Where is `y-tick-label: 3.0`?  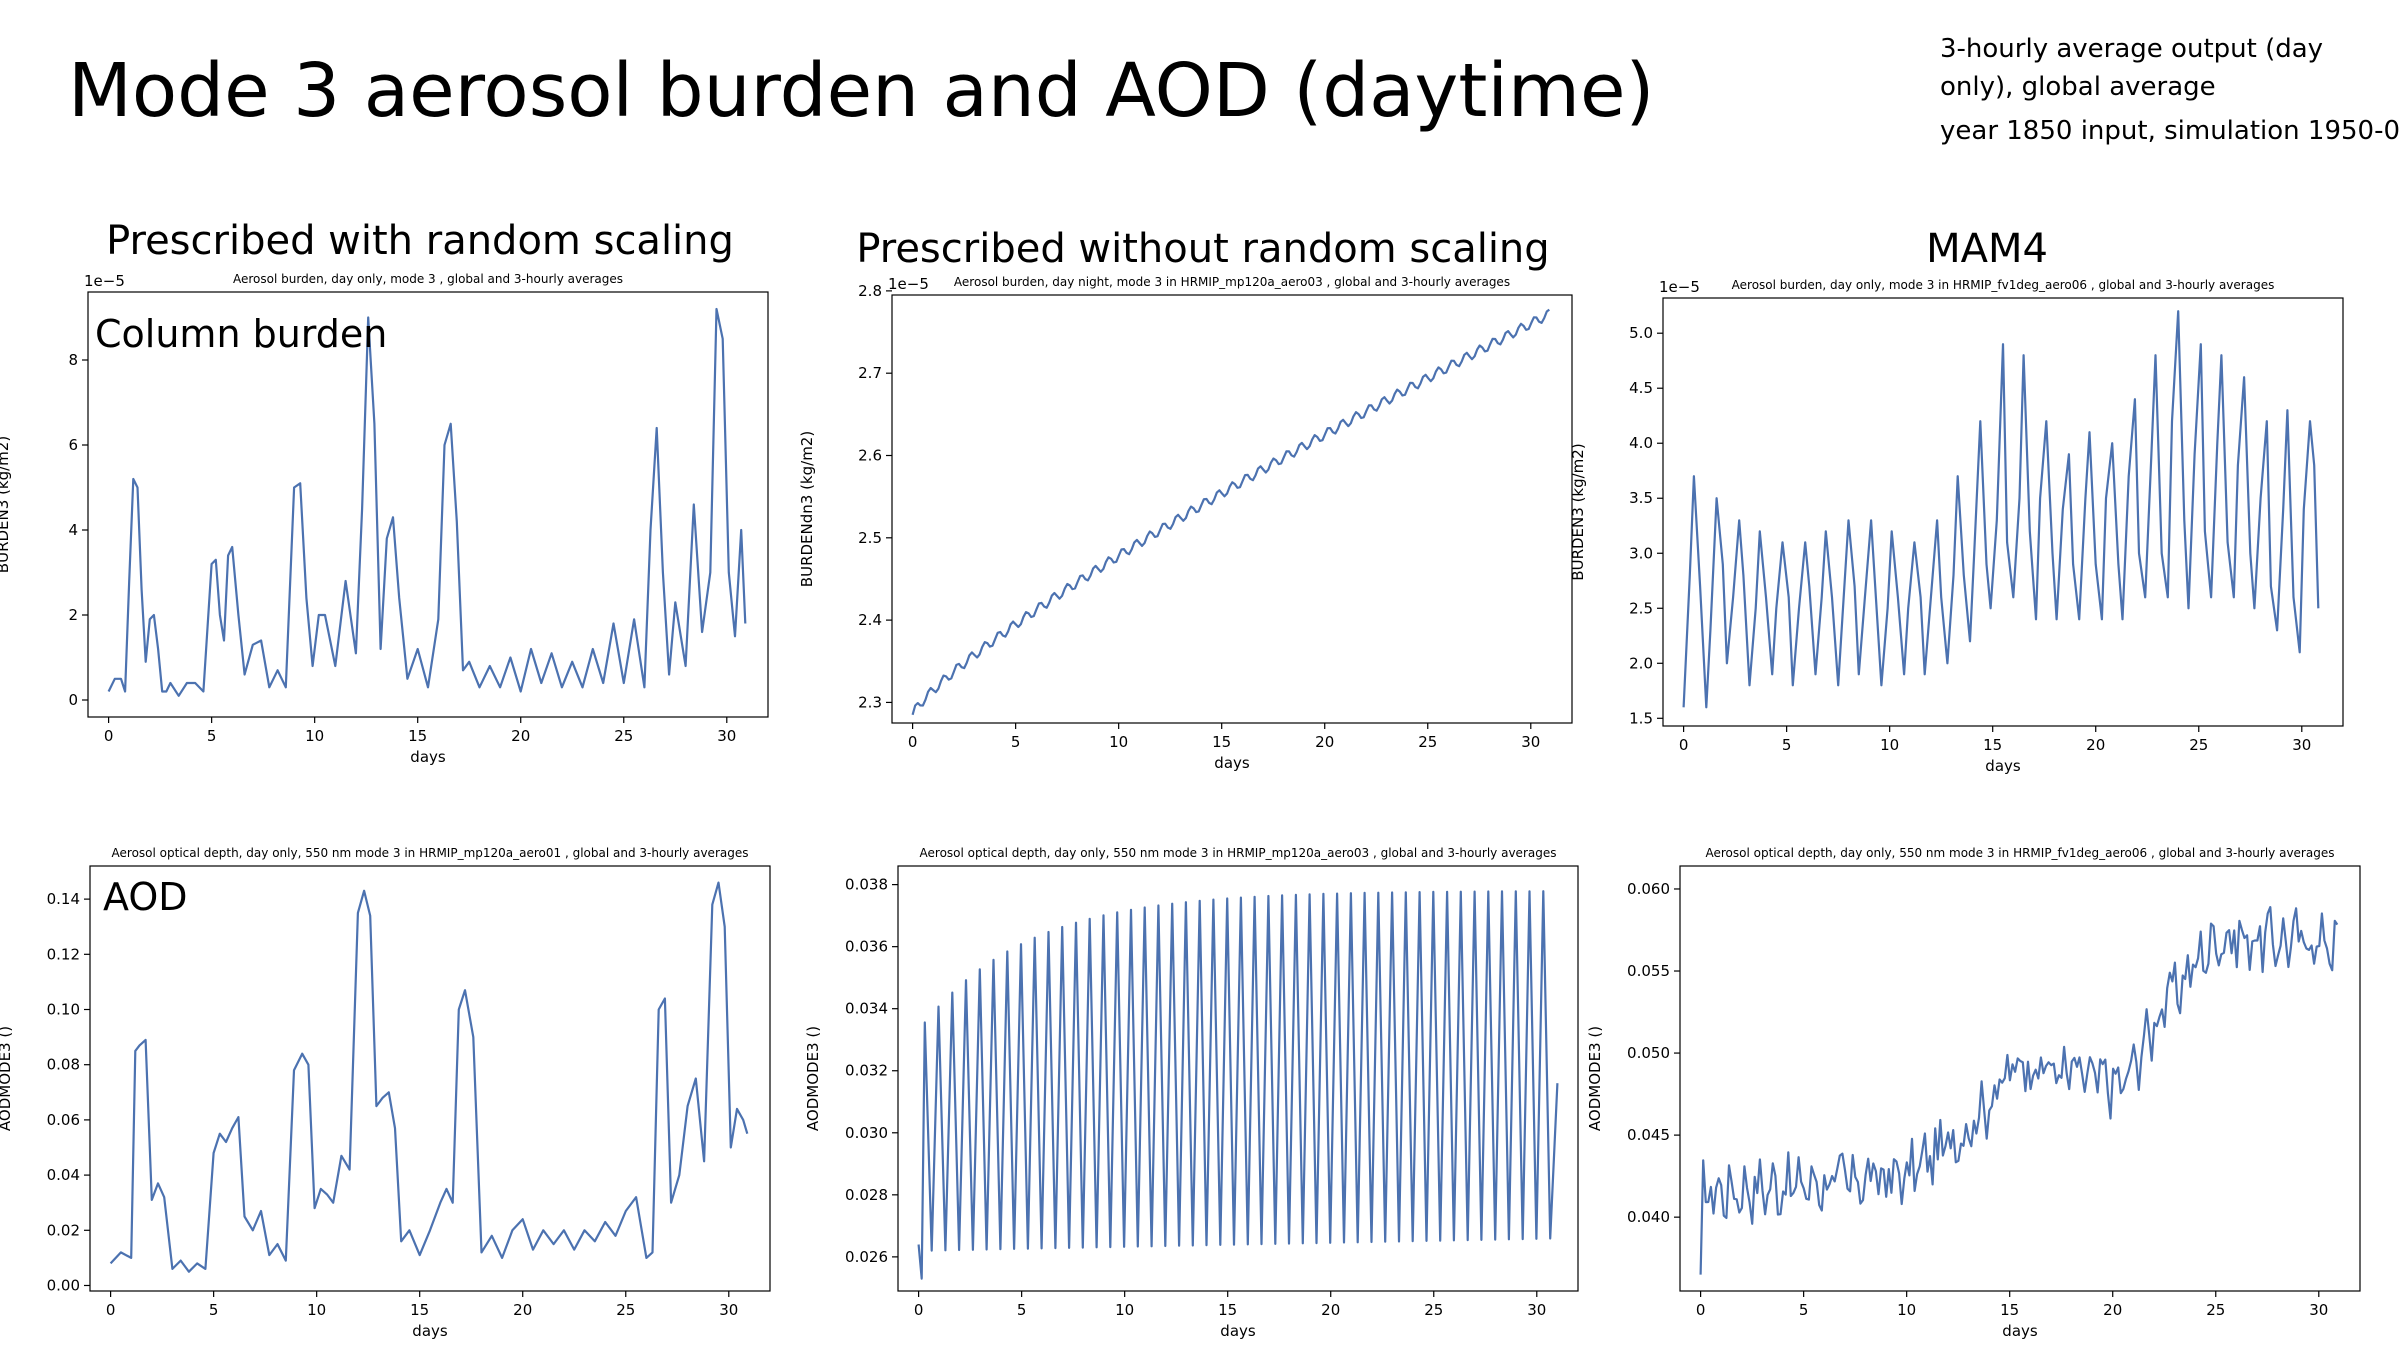 y-tick-label: 3.0 is located at coordinates (1641, 553).